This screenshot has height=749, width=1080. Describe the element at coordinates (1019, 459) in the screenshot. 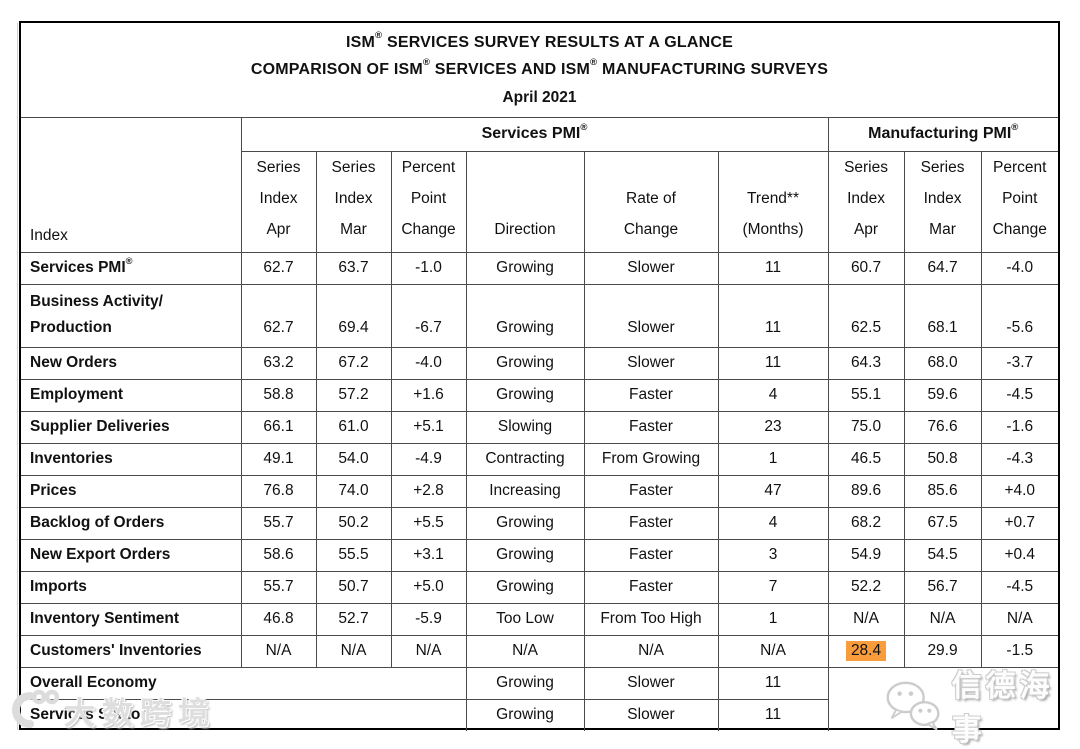

I see `table-cell: -4.3` at that location.